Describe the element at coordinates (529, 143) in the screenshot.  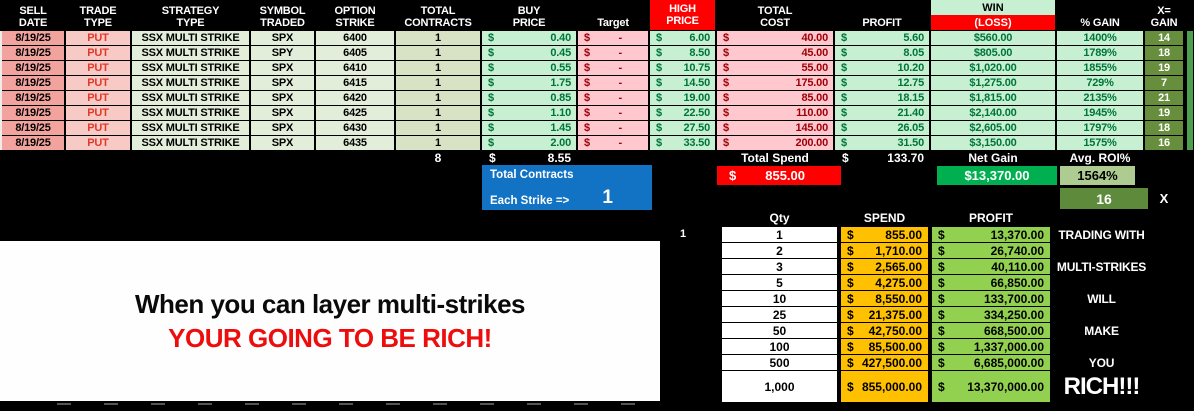
I see `cell-buy-price: $2.00` at that location.